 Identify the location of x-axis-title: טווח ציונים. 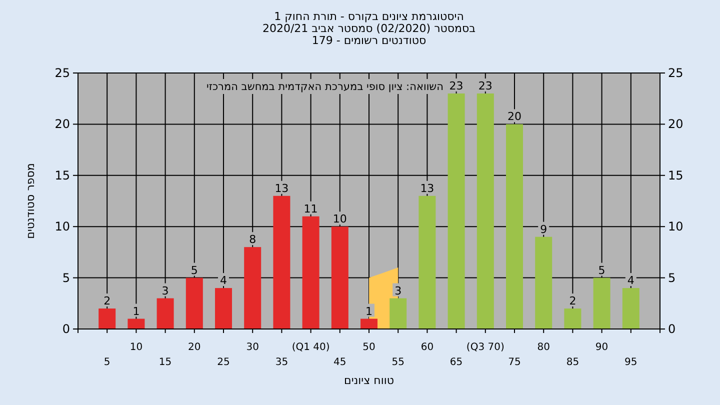
(369, 380).